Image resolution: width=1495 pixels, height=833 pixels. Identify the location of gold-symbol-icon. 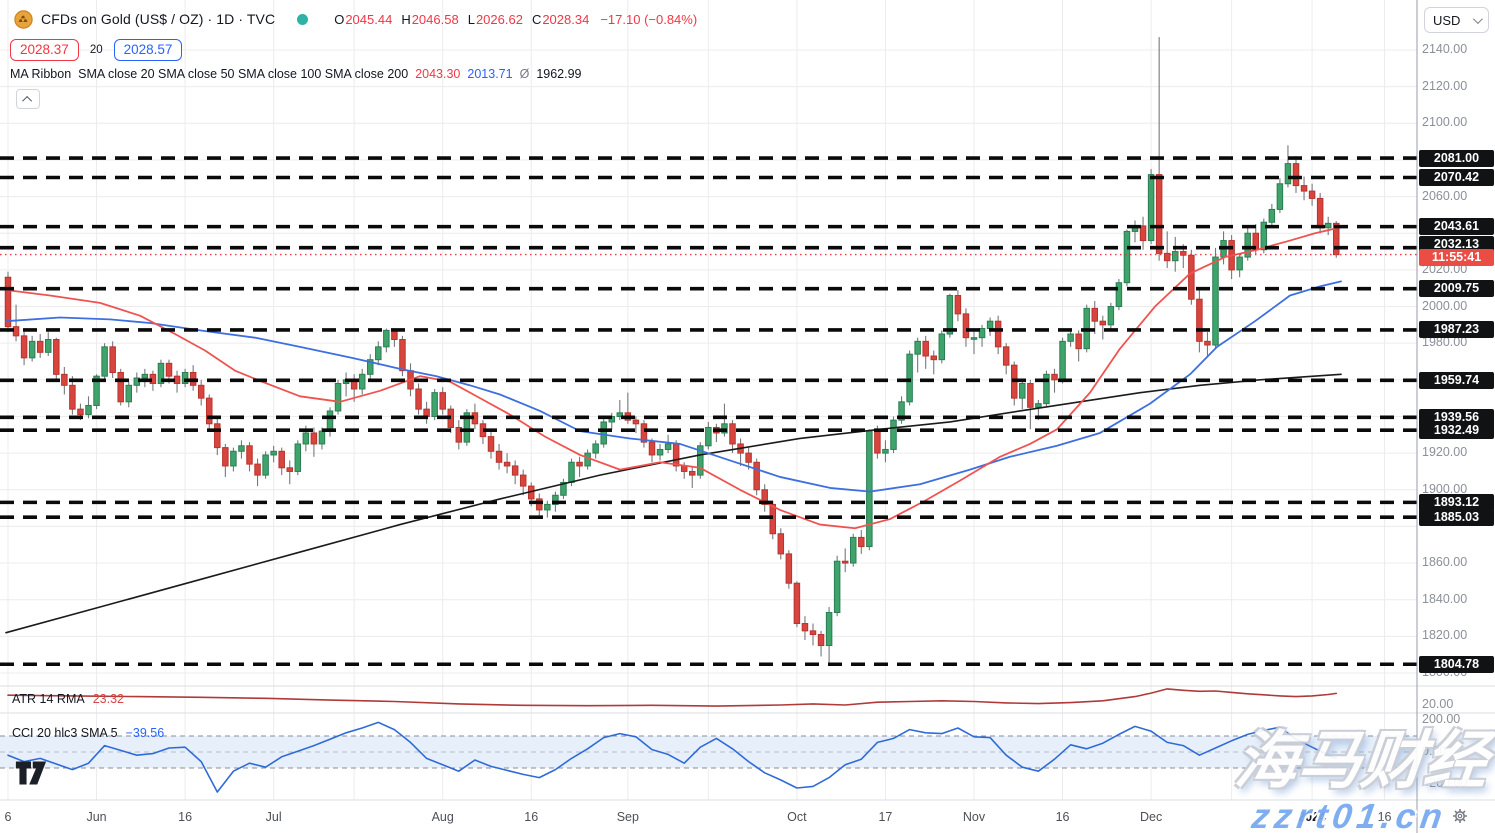
(23, 19).